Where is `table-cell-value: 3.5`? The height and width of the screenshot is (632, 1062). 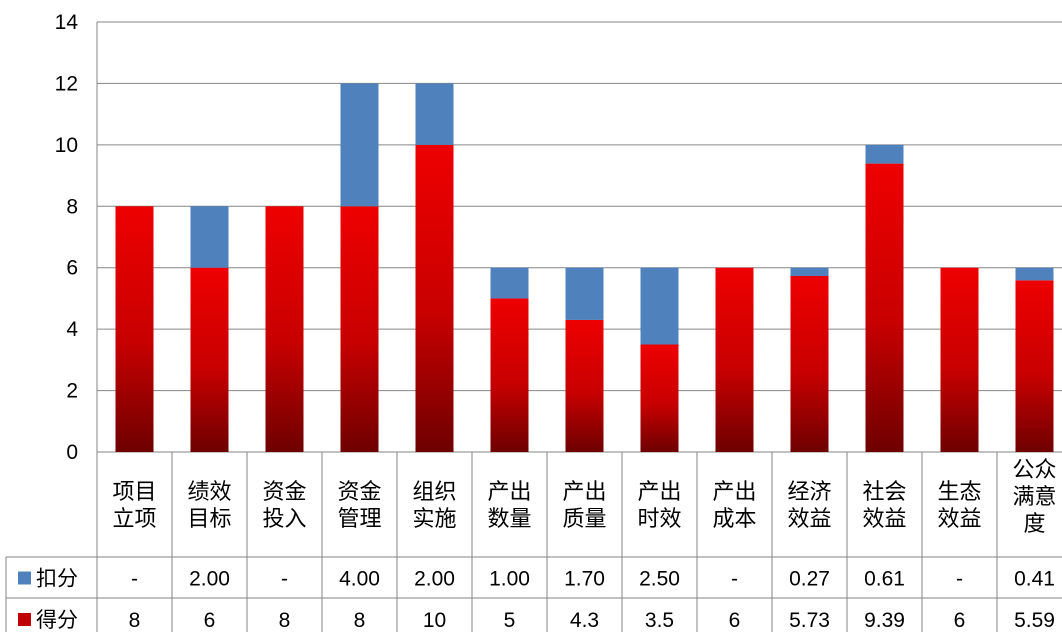
table-cell-value: 3.5 is located at coordinates (659, 620).